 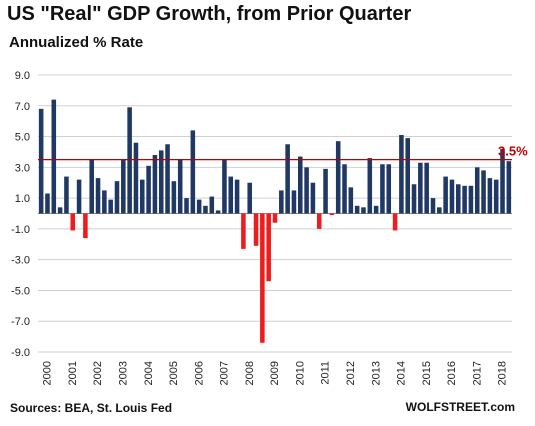 I want to click on reference-line-label: 3.5%, so click(x=513, y=151).